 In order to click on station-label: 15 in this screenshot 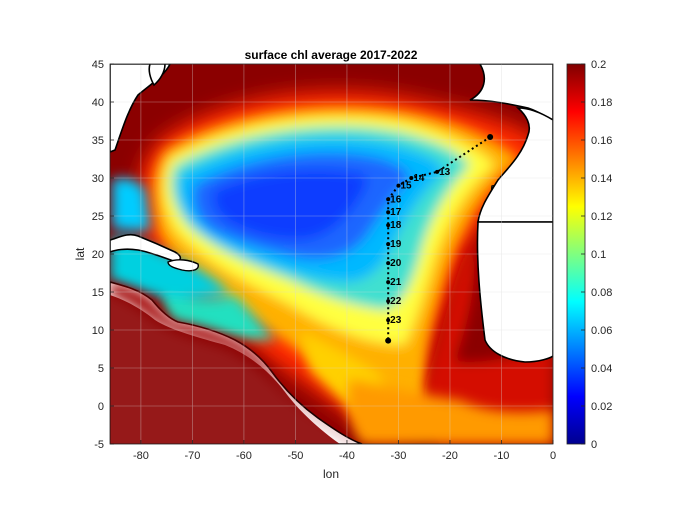, I will do `click(406, 186)`.